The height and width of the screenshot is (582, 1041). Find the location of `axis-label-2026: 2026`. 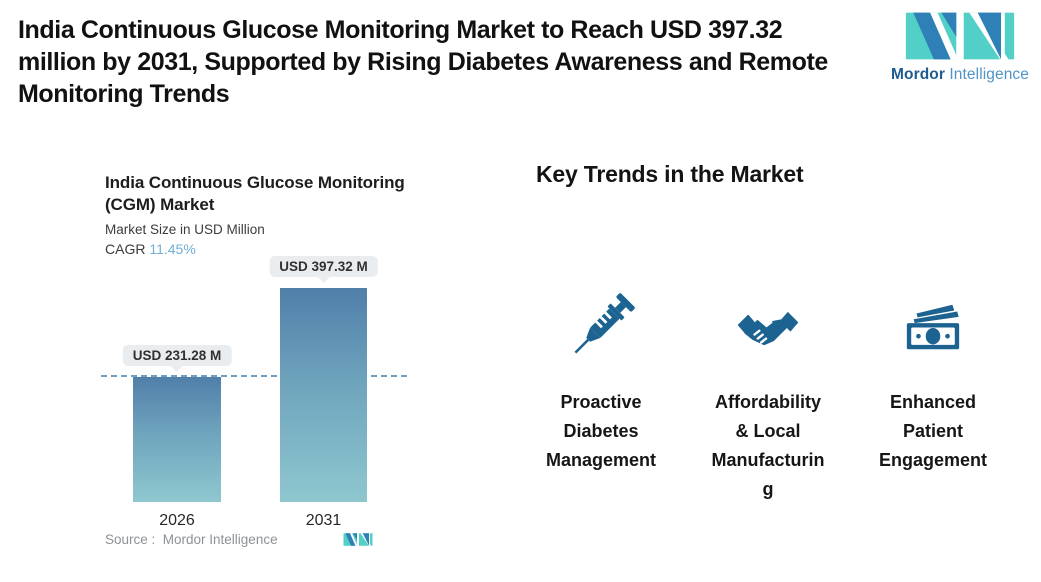

axis-label-2026: 2026 is located at coordinates (177, 520).